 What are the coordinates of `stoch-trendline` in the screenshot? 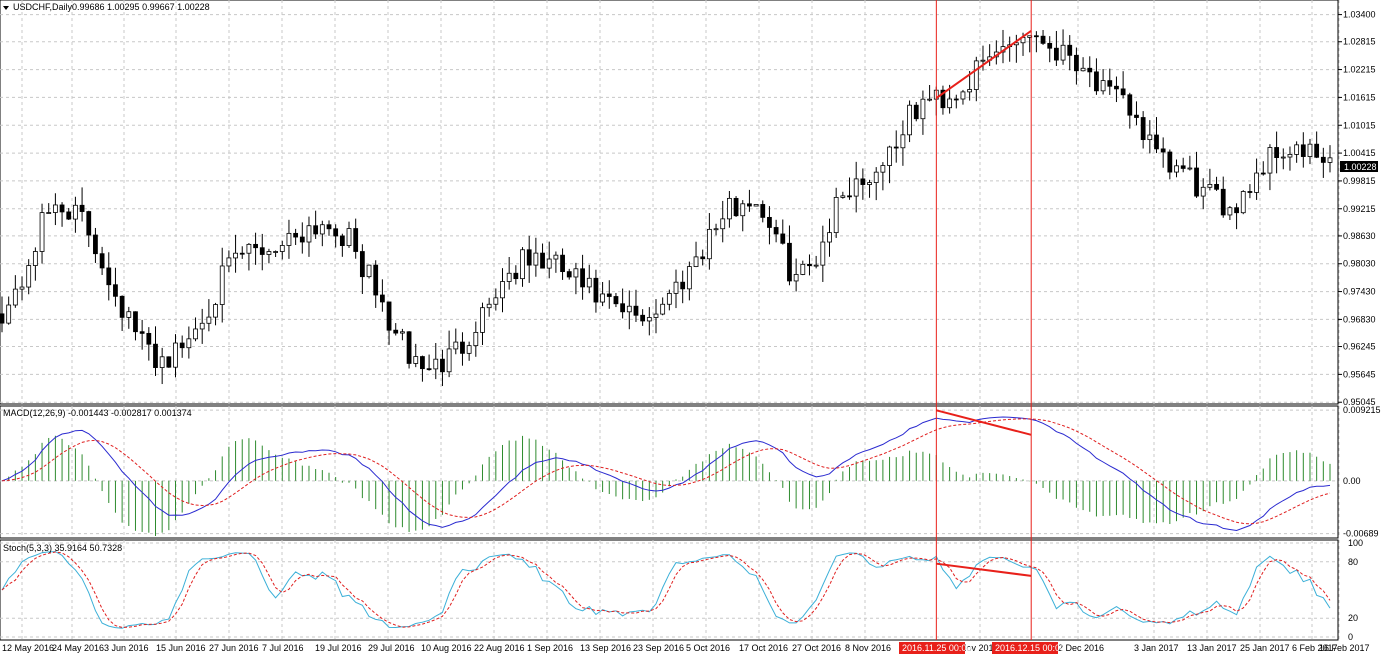 It's located at (984, 569).